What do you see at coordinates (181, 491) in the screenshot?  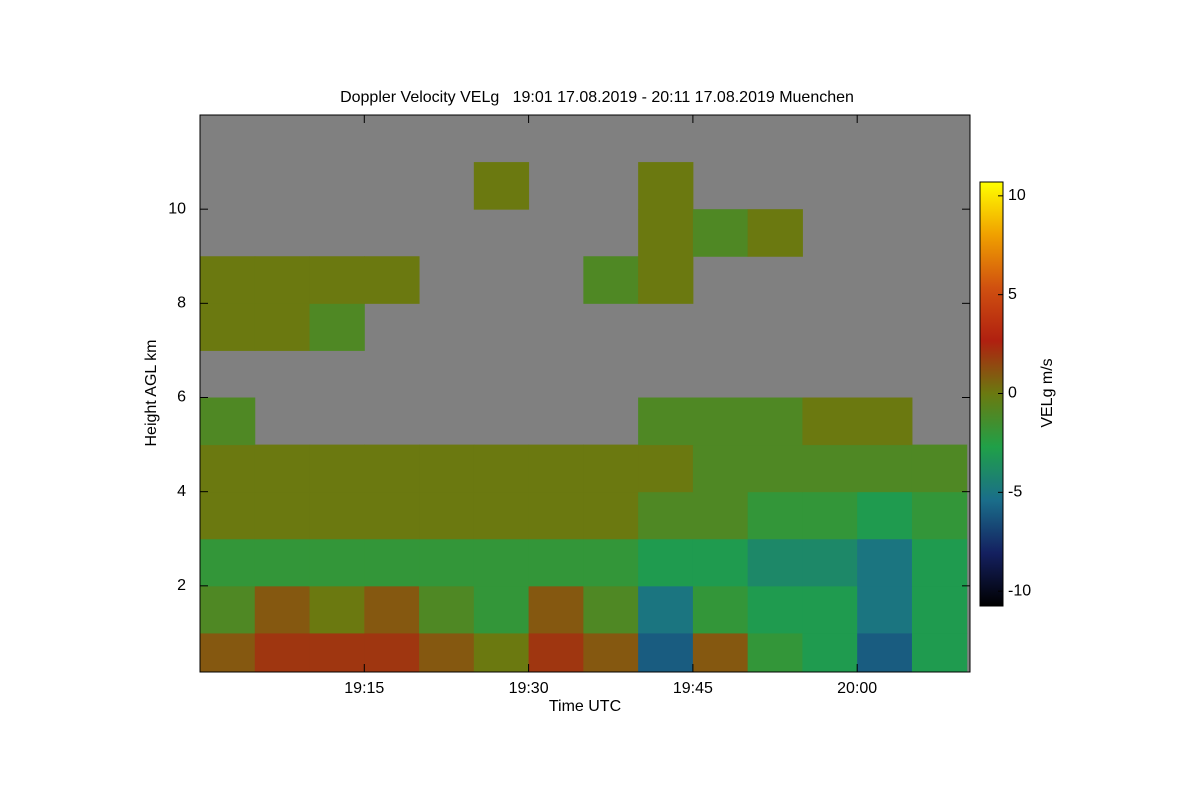 I see `y-tick-label: 4` at bounding box center [181, 491].